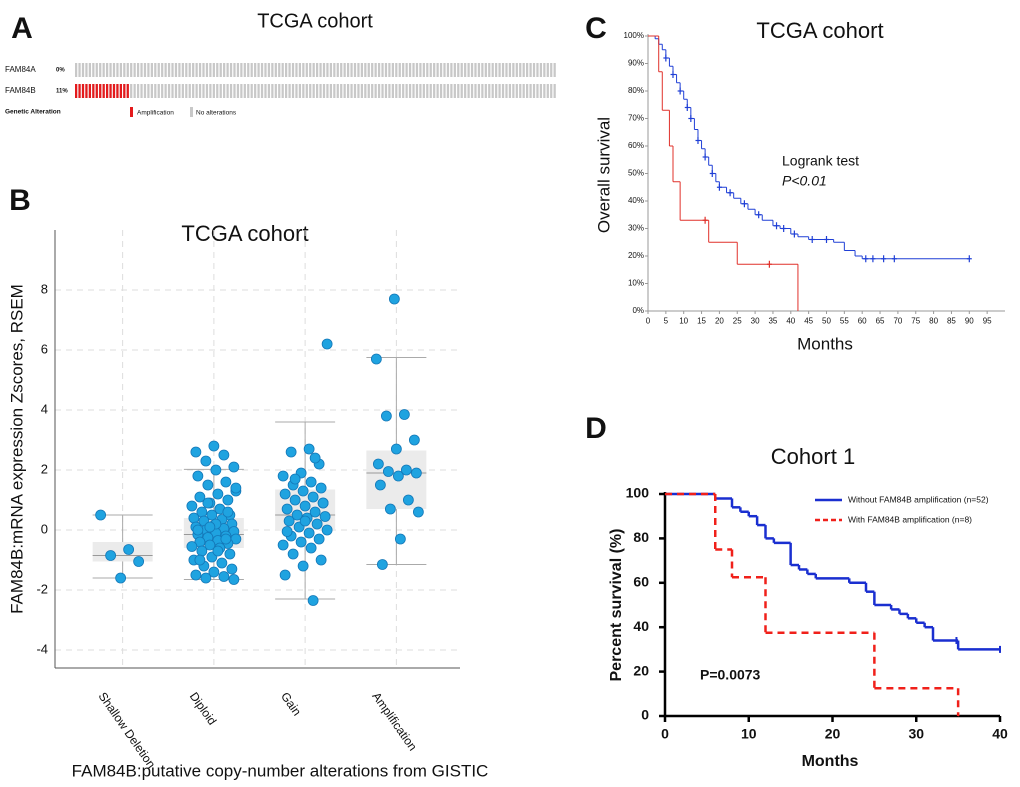  What do you see at coordinates (636, 63) in the screenshot?
I see `y-tick-label: 90%` at bounding box center [636, 63].